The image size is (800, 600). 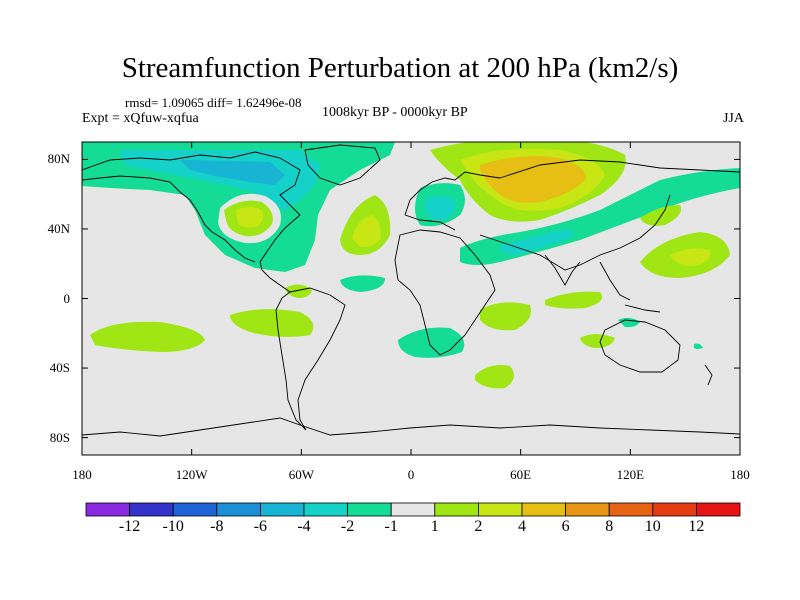 I want to click on contour-negative-asia-inner, so click(x=537, y=242).